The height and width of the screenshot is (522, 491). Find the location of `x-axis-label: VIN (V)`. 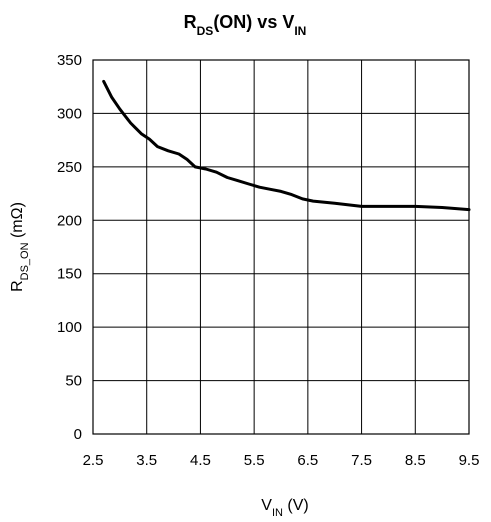

x-axis-label: VIN (V) is located at coordinates (284, 508).